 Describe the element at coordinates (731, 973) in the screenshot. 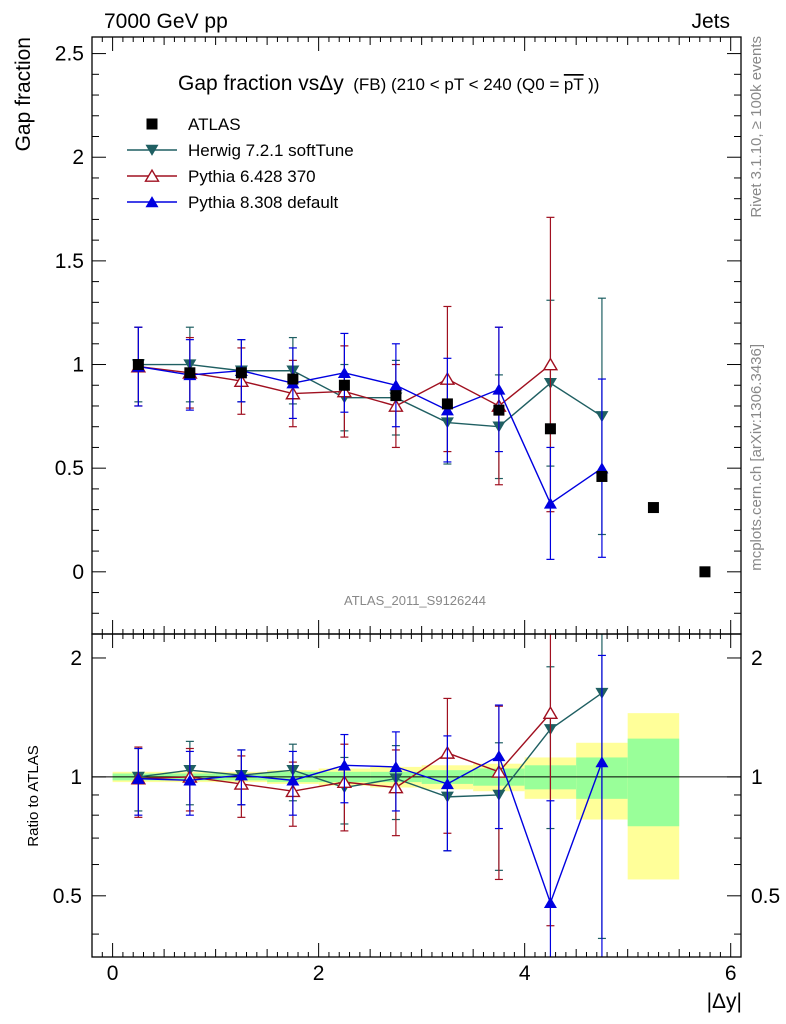

I see `x-tick-label: 6` at that location.